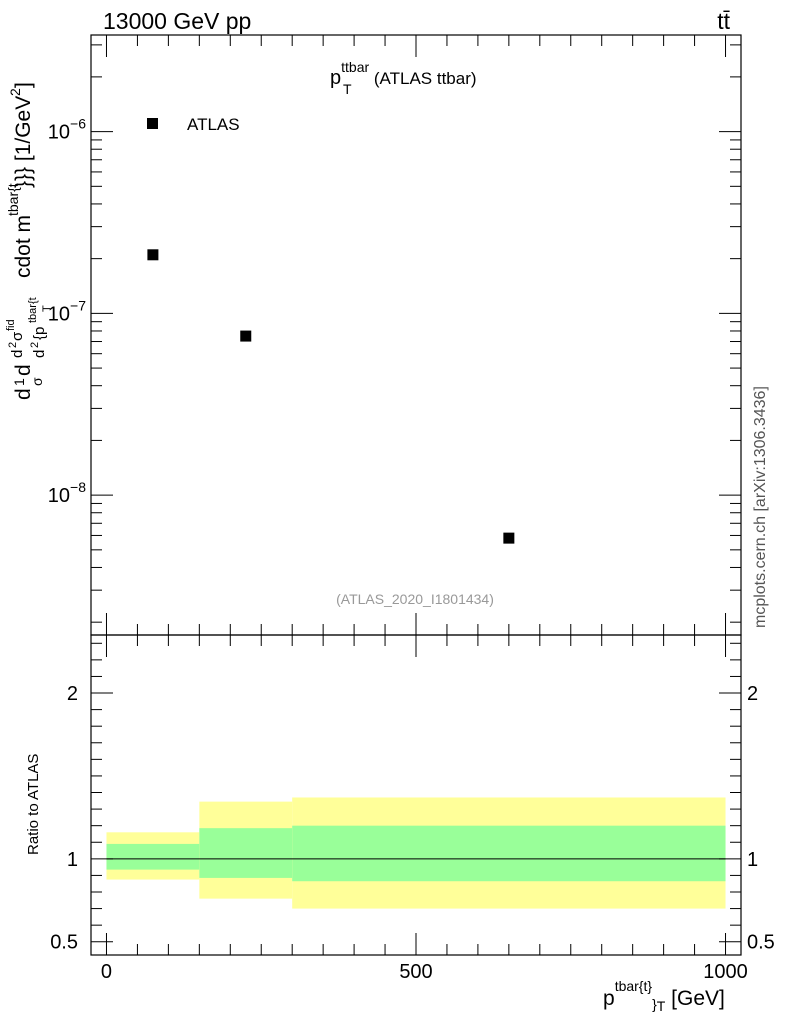 This screenshot has width=786, height=1024. I want to click on tick-exponent: −8, so click(78, 487).